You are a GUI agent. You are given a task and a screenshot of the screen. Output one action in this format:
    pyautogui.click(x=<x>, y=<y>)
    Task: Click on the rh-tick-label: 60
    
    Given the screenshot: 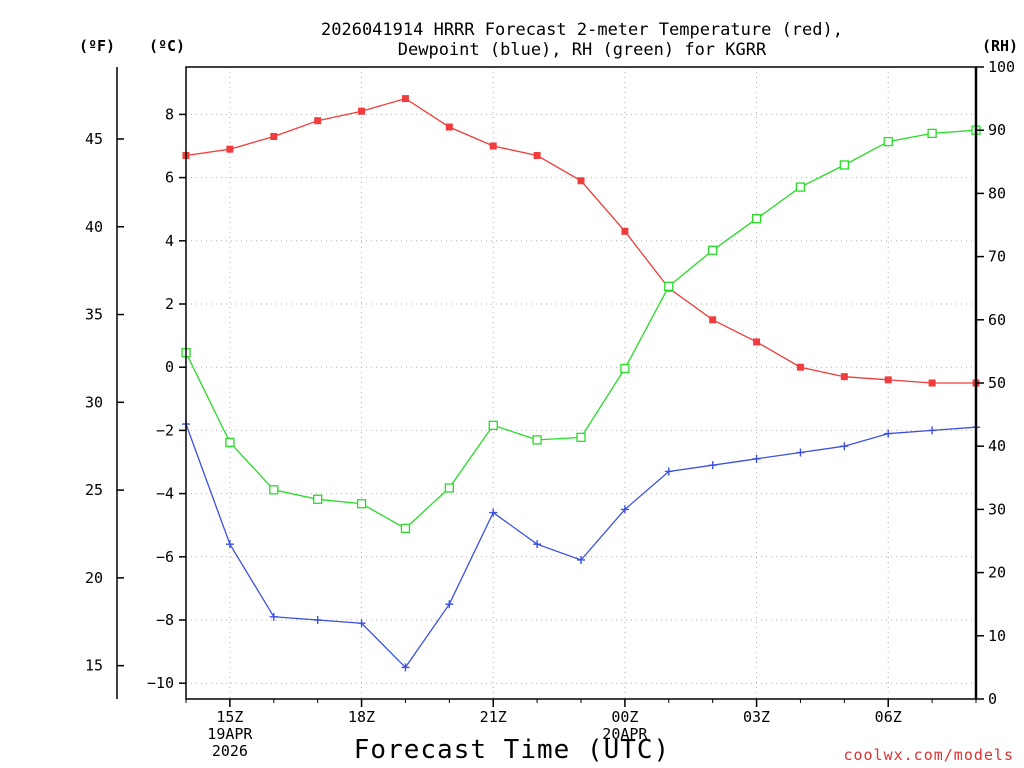 What is the action you would take?
    pyautogui.click(x=997, y=320)
    